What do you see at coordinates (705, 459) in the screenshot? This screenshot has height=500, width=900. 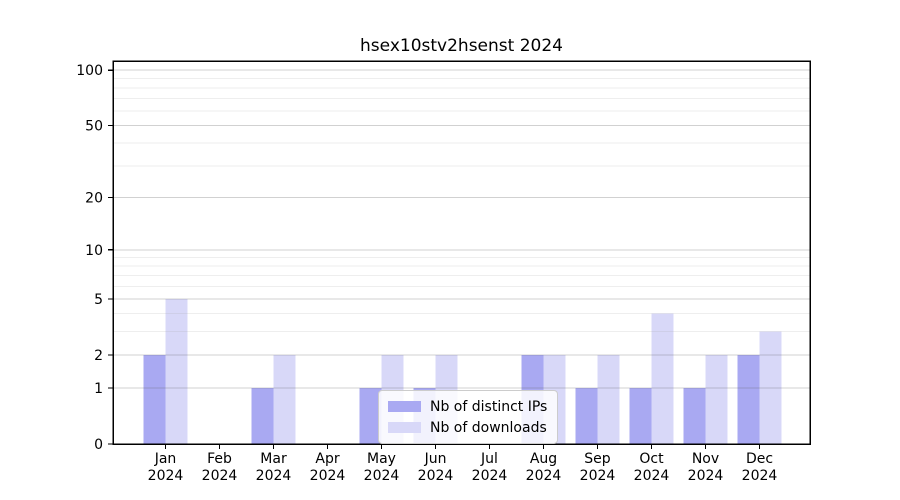 I see `x-tick-label-month: Nov` at bounding box center [705, 459].